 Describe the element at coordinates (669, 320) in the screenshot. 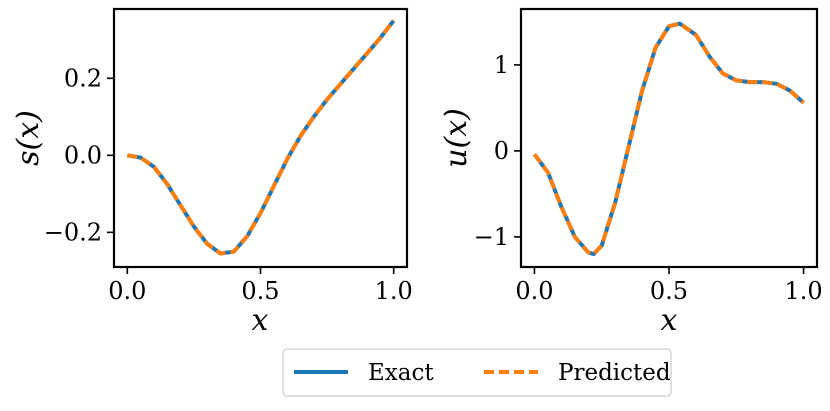

I see `u-plot-xlabel: x` at that location.